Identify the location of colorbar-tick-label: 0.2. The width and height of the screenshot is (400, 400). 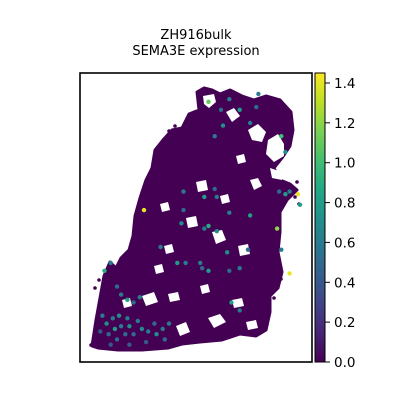
(344, 323).